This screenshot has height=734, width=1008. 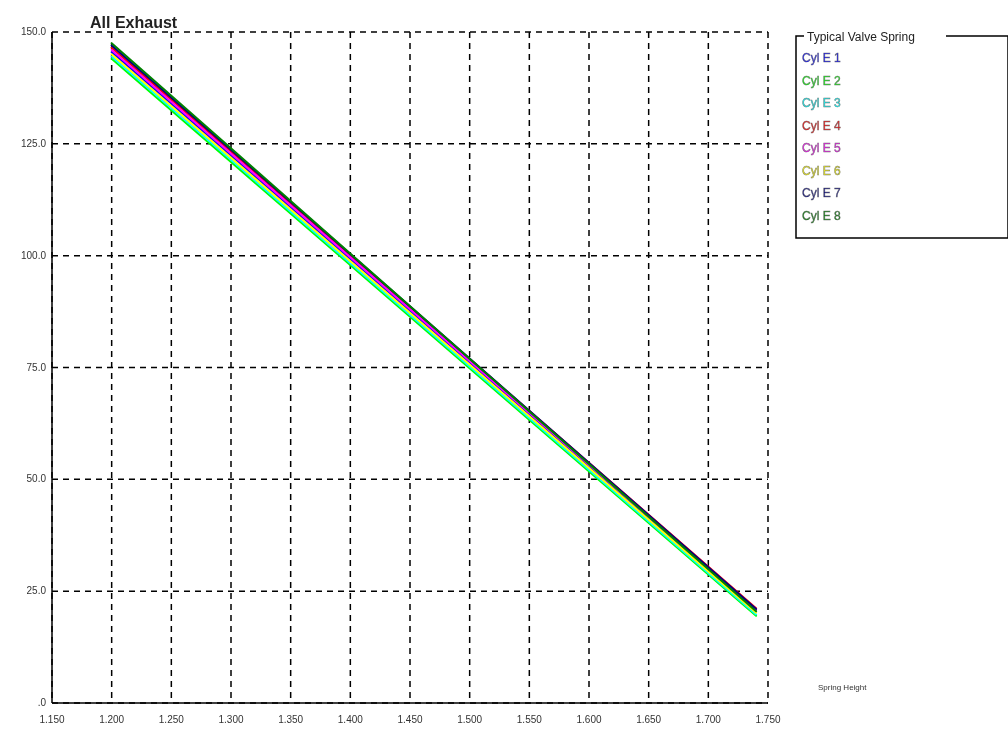 What do you see at coordinates (42, 702) in the screenshot?
I see `y-tick-label: .0` at bounding box center [42, 702].